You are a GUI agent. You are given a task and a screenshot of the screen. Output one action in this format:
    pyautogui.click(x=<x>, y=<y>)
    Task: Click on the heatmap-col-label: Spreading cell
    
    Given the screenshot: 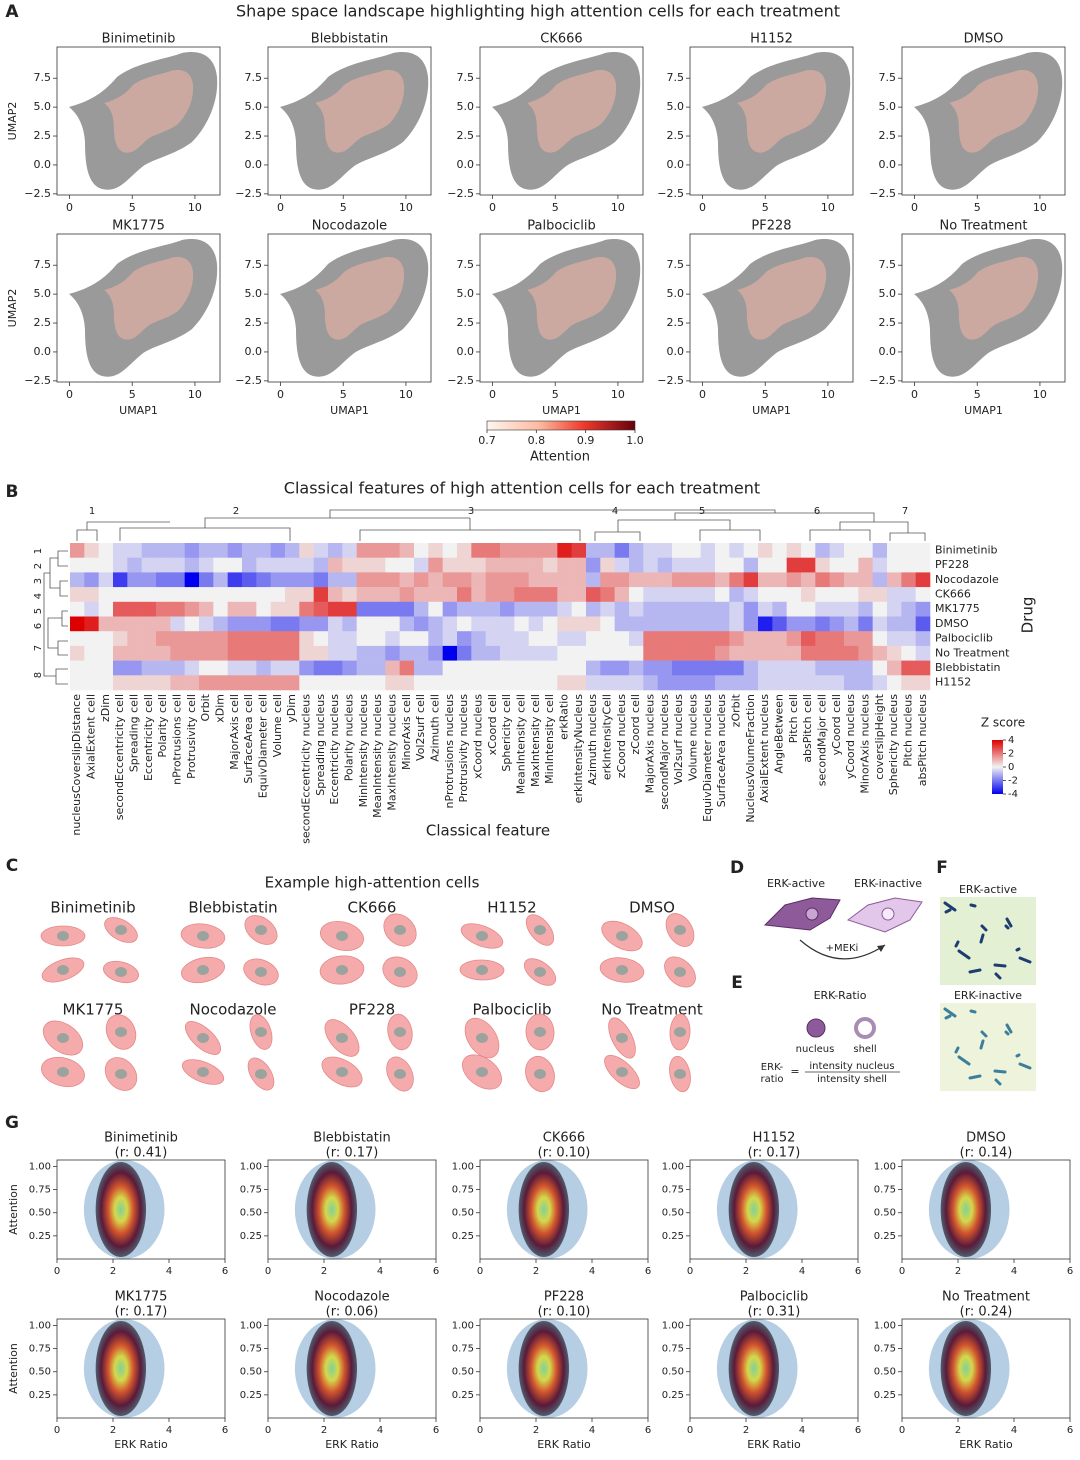 What is the action you would take?
    pyautogui.click(x=134, y=733)
    